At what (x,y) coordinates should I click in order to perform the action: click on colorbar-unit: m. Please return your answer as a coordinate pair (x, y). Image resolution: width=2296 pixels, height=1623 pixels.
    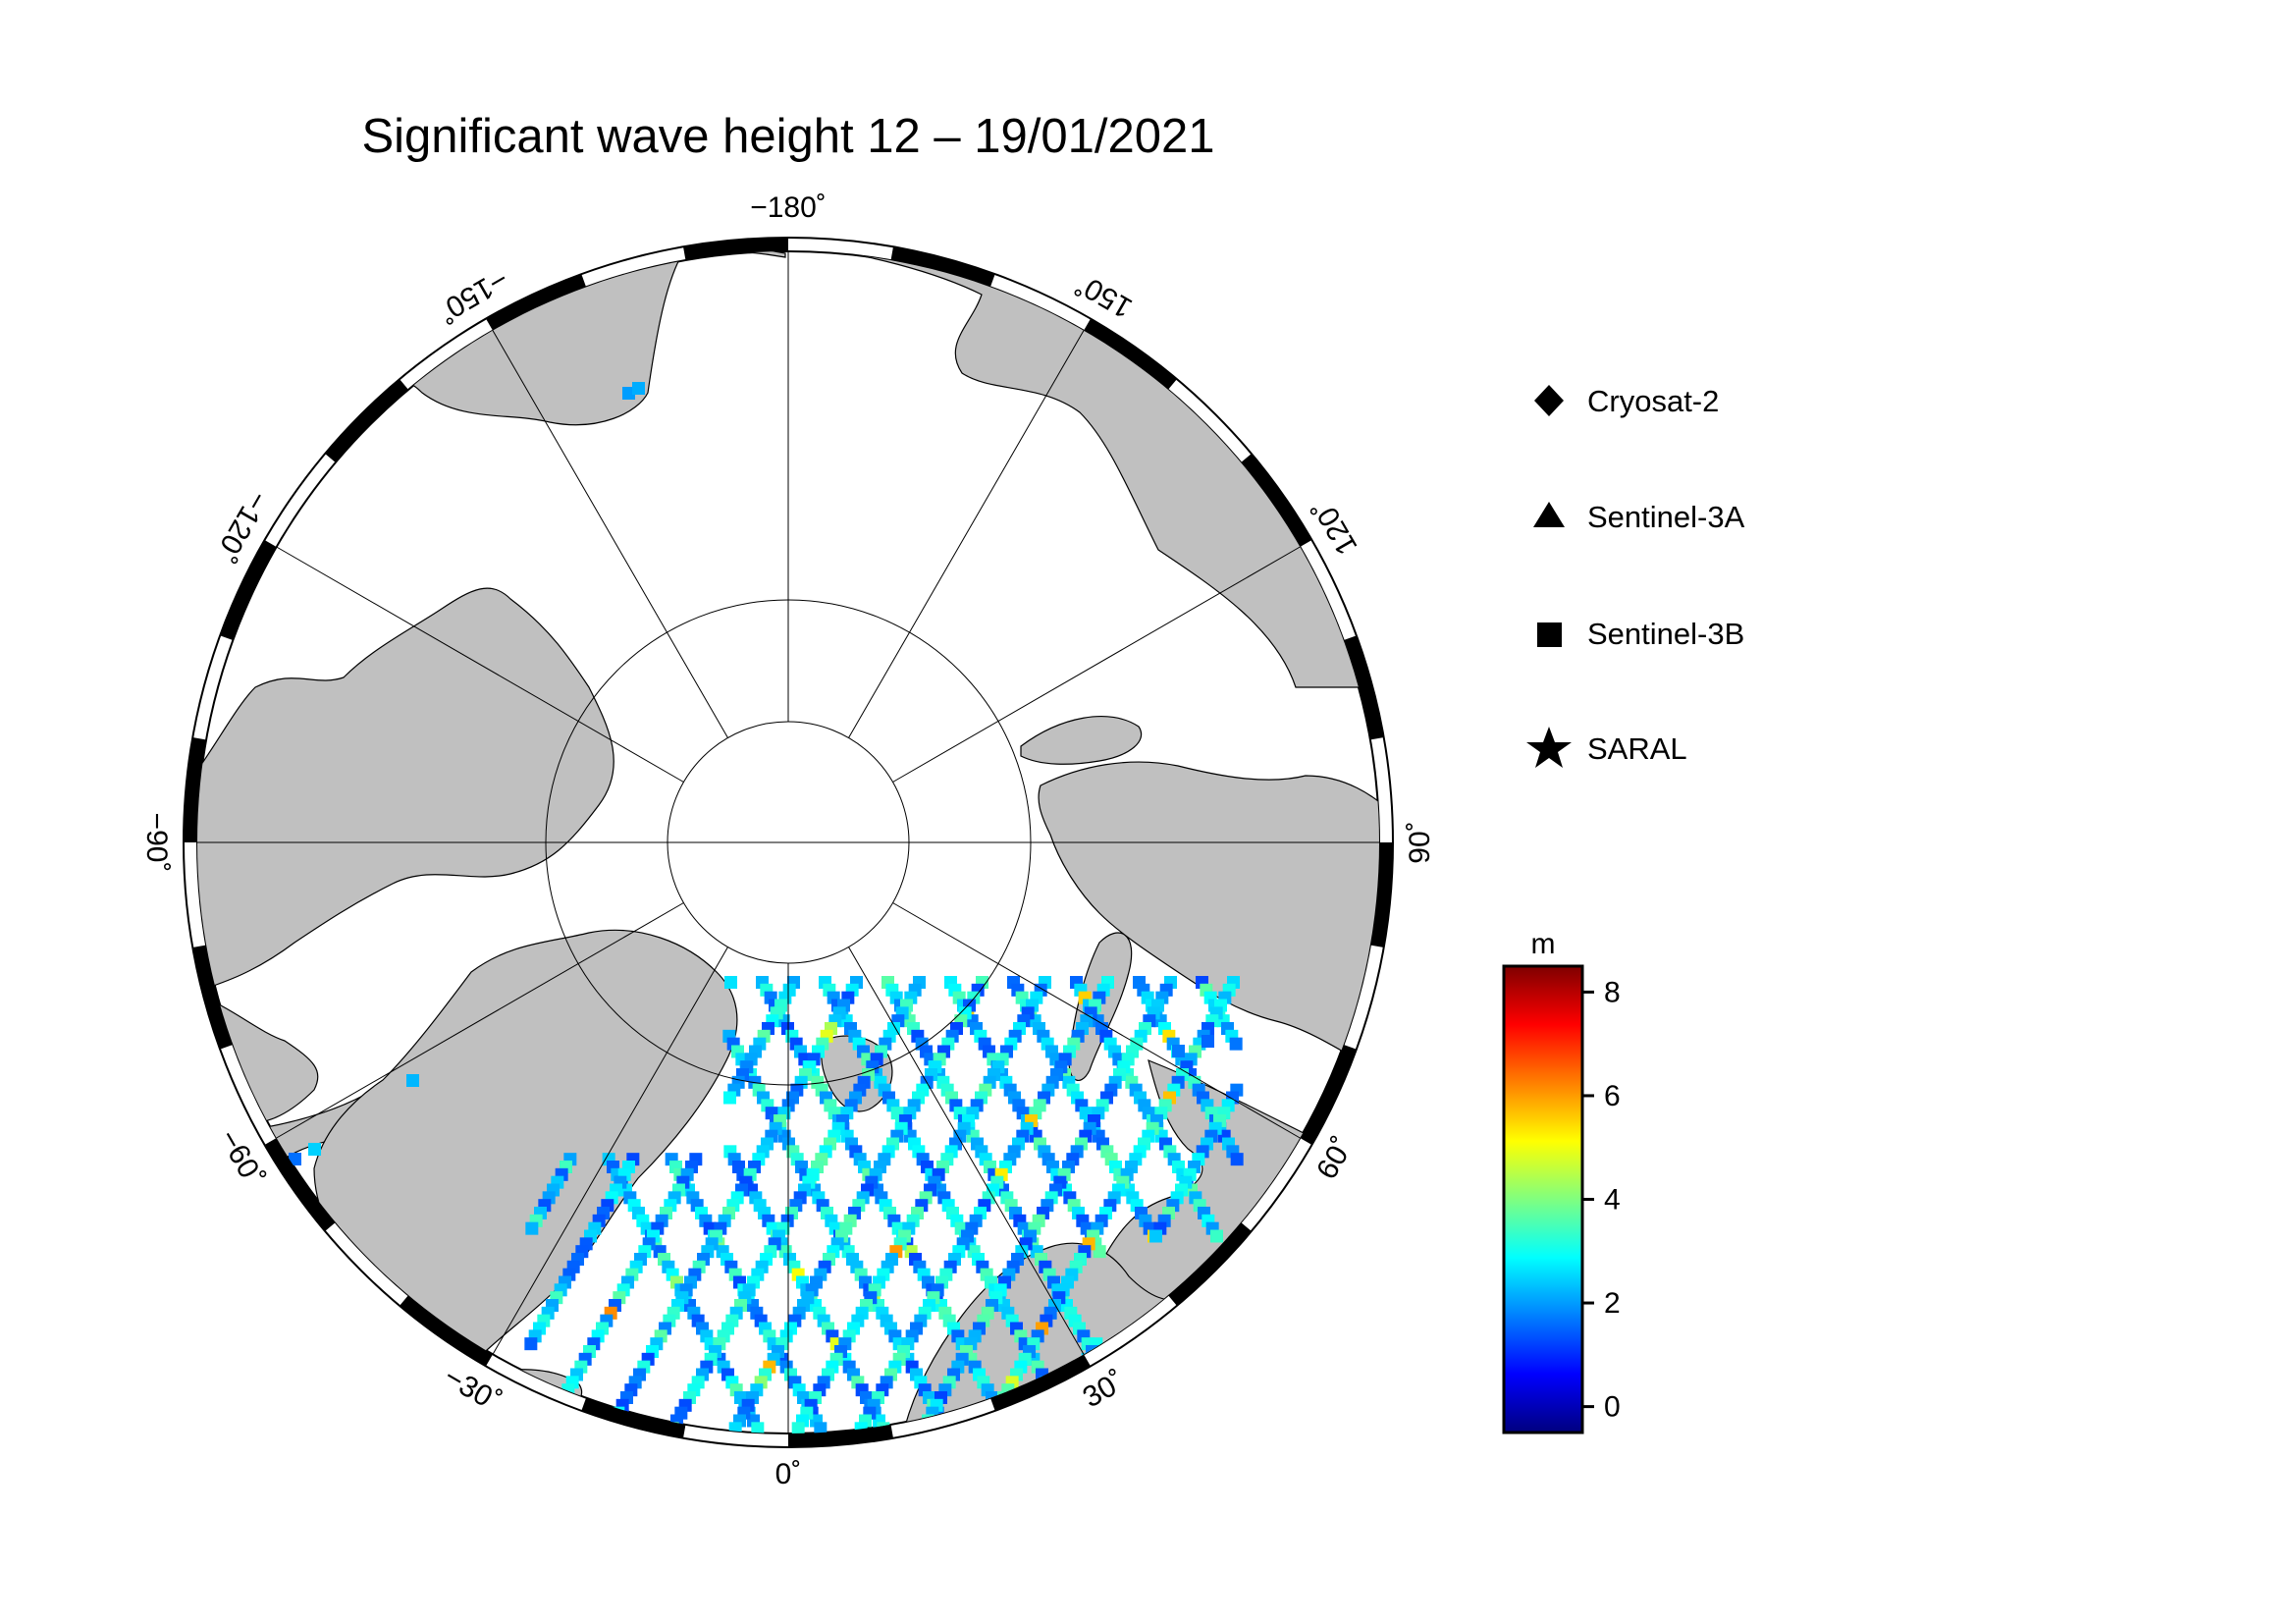
    Looking at the image, I should click on (1544, 944).